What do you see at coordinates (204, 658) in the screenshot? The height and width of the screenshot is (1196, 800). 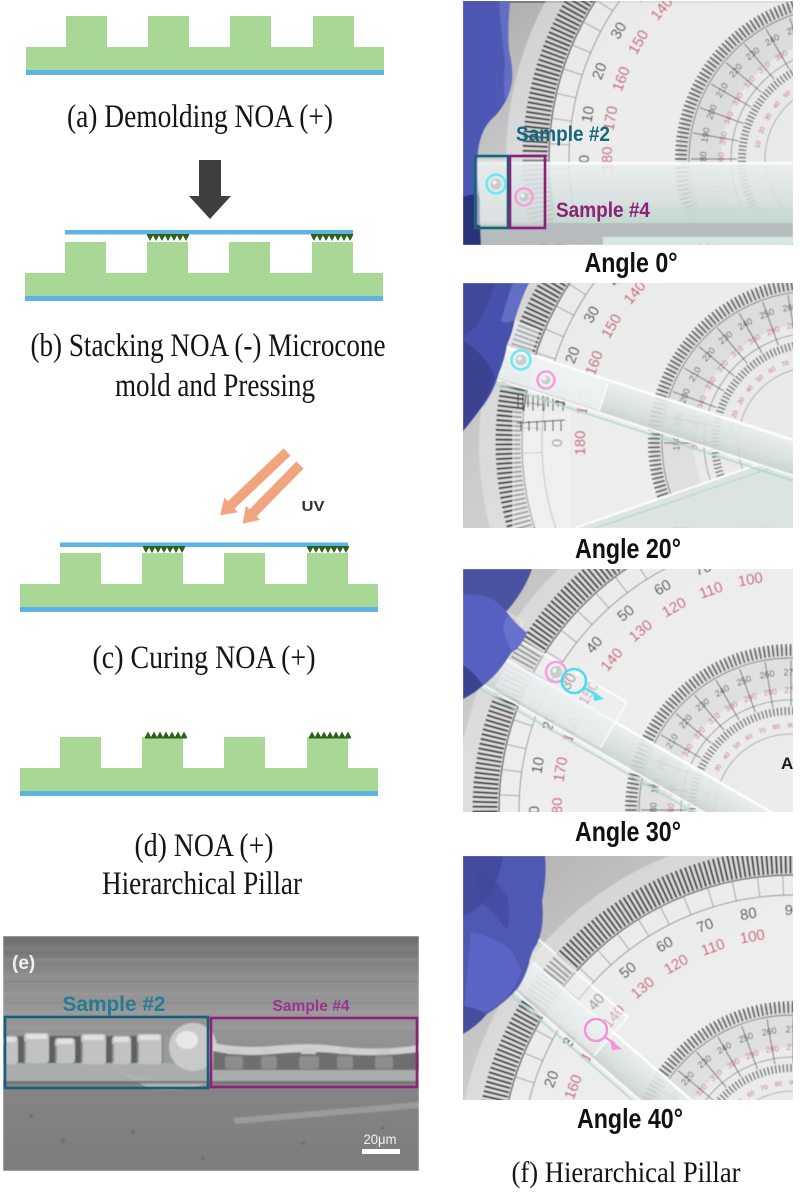 I see `svg-text: (c) Curing NOA (+)` at bounding box center [204, 658].